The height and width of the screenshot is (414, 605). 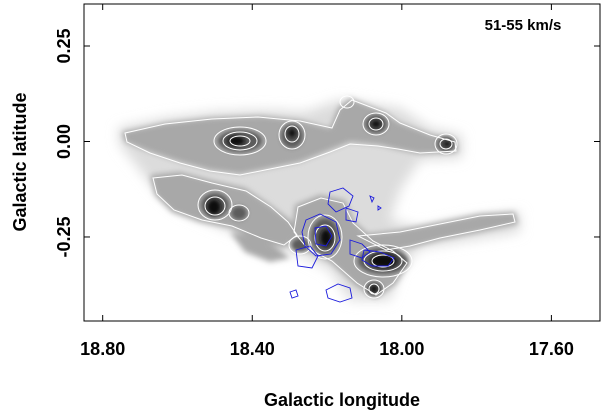 I want to click on velocity-annotation: 51-55 km/s, so click(x=523, y=25).